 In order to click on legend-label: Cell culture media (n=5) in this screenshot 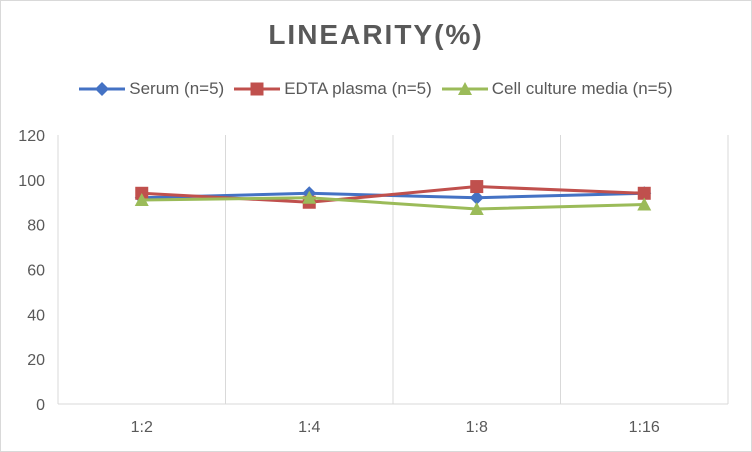, I will do `click(582, 88)`.